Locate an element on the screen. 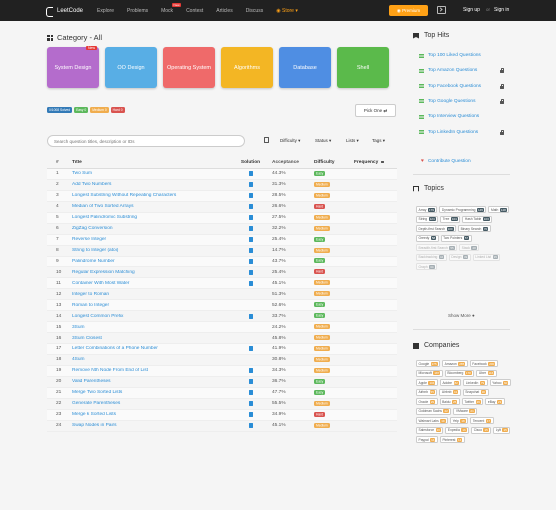 This screenshot has width=556, height=510. header-frequency: Frequency is located at coordinates (372, 162).